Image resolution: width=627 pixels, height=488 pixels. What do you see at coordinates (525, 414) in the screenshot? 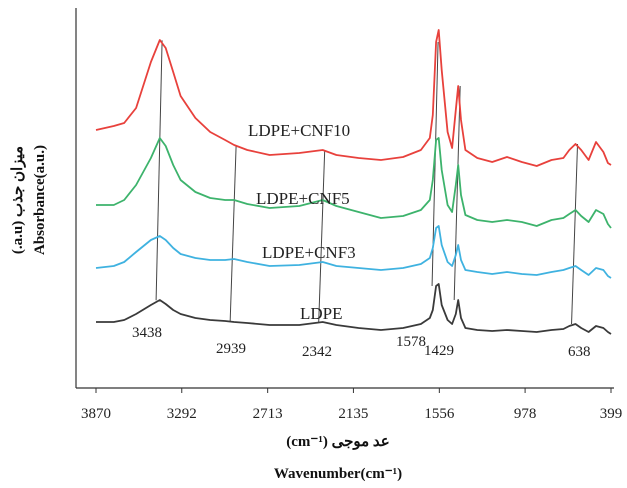
I see `x-tick-label: 978` at bounding box center [525, 414].